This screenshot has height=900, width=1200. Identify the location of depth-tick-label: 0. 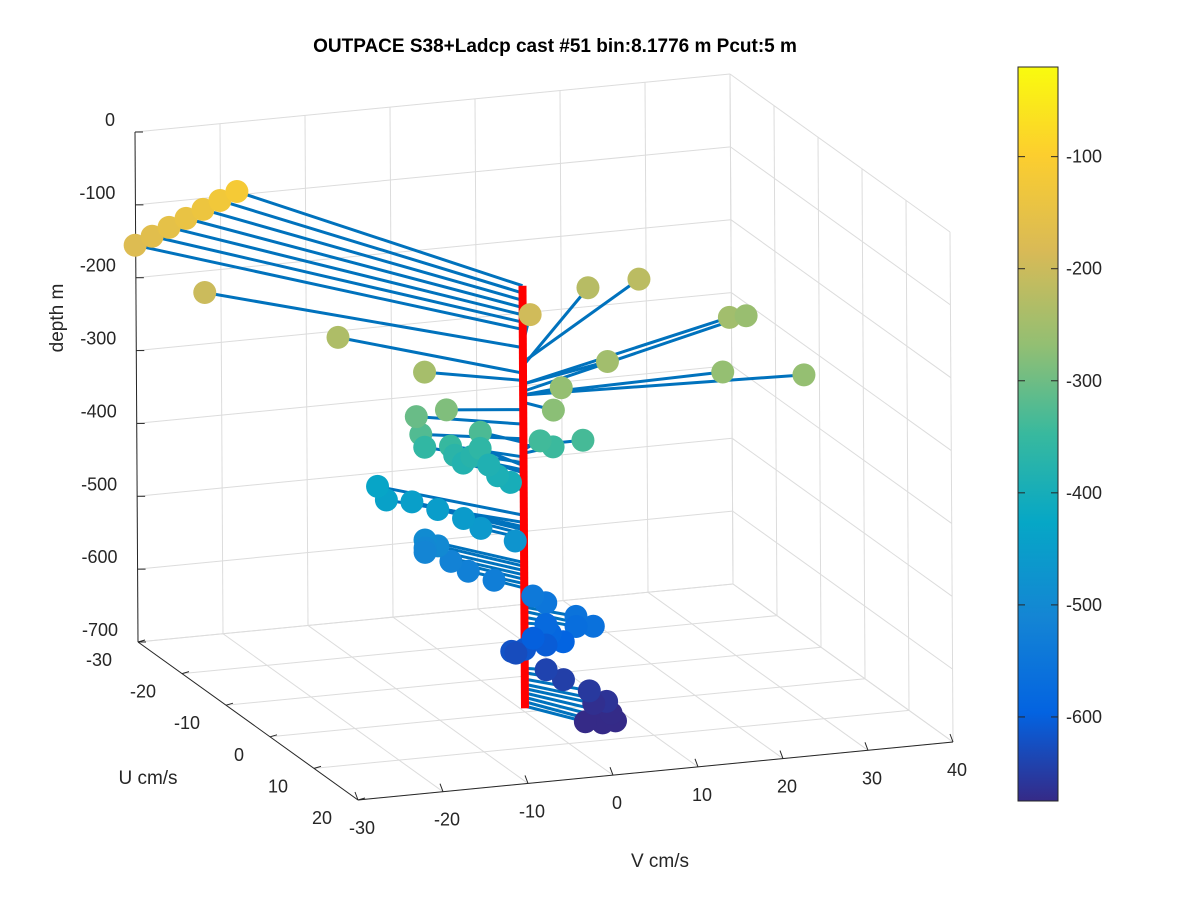
(110, 120).